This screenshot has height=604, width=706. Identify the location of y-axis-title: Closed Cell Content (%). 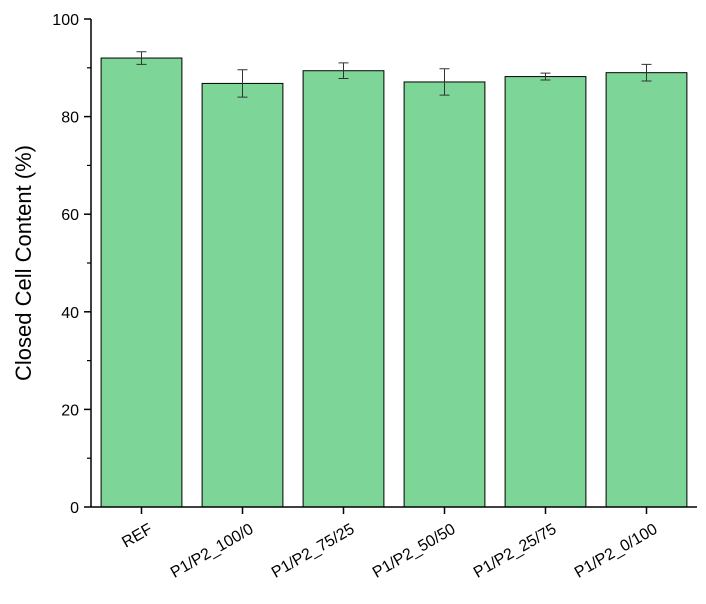
(23, 263).